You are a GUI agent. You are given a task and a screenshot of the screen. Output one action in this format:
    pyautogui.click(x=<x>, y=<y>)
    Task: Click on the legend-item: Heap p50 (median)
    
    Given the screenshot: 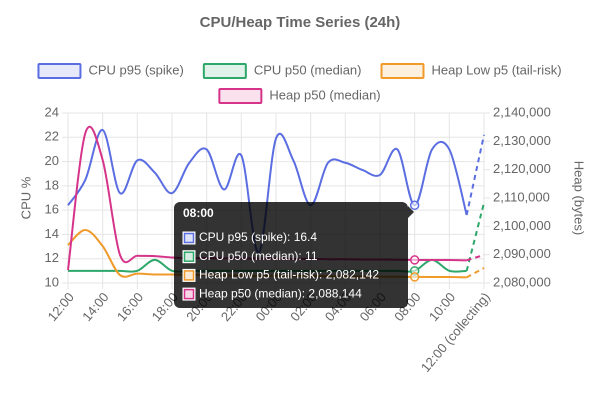 What is the action you would take?
    pyautogui.click(x=299, y=95)
    